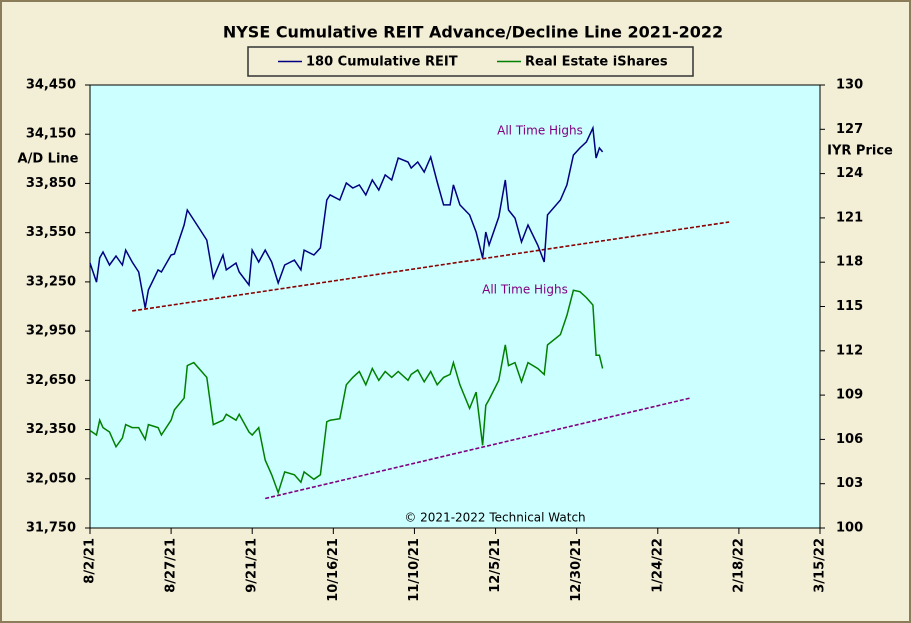  I want to click on legend-label: 180 Cumulative REIT, so click(382, 62).